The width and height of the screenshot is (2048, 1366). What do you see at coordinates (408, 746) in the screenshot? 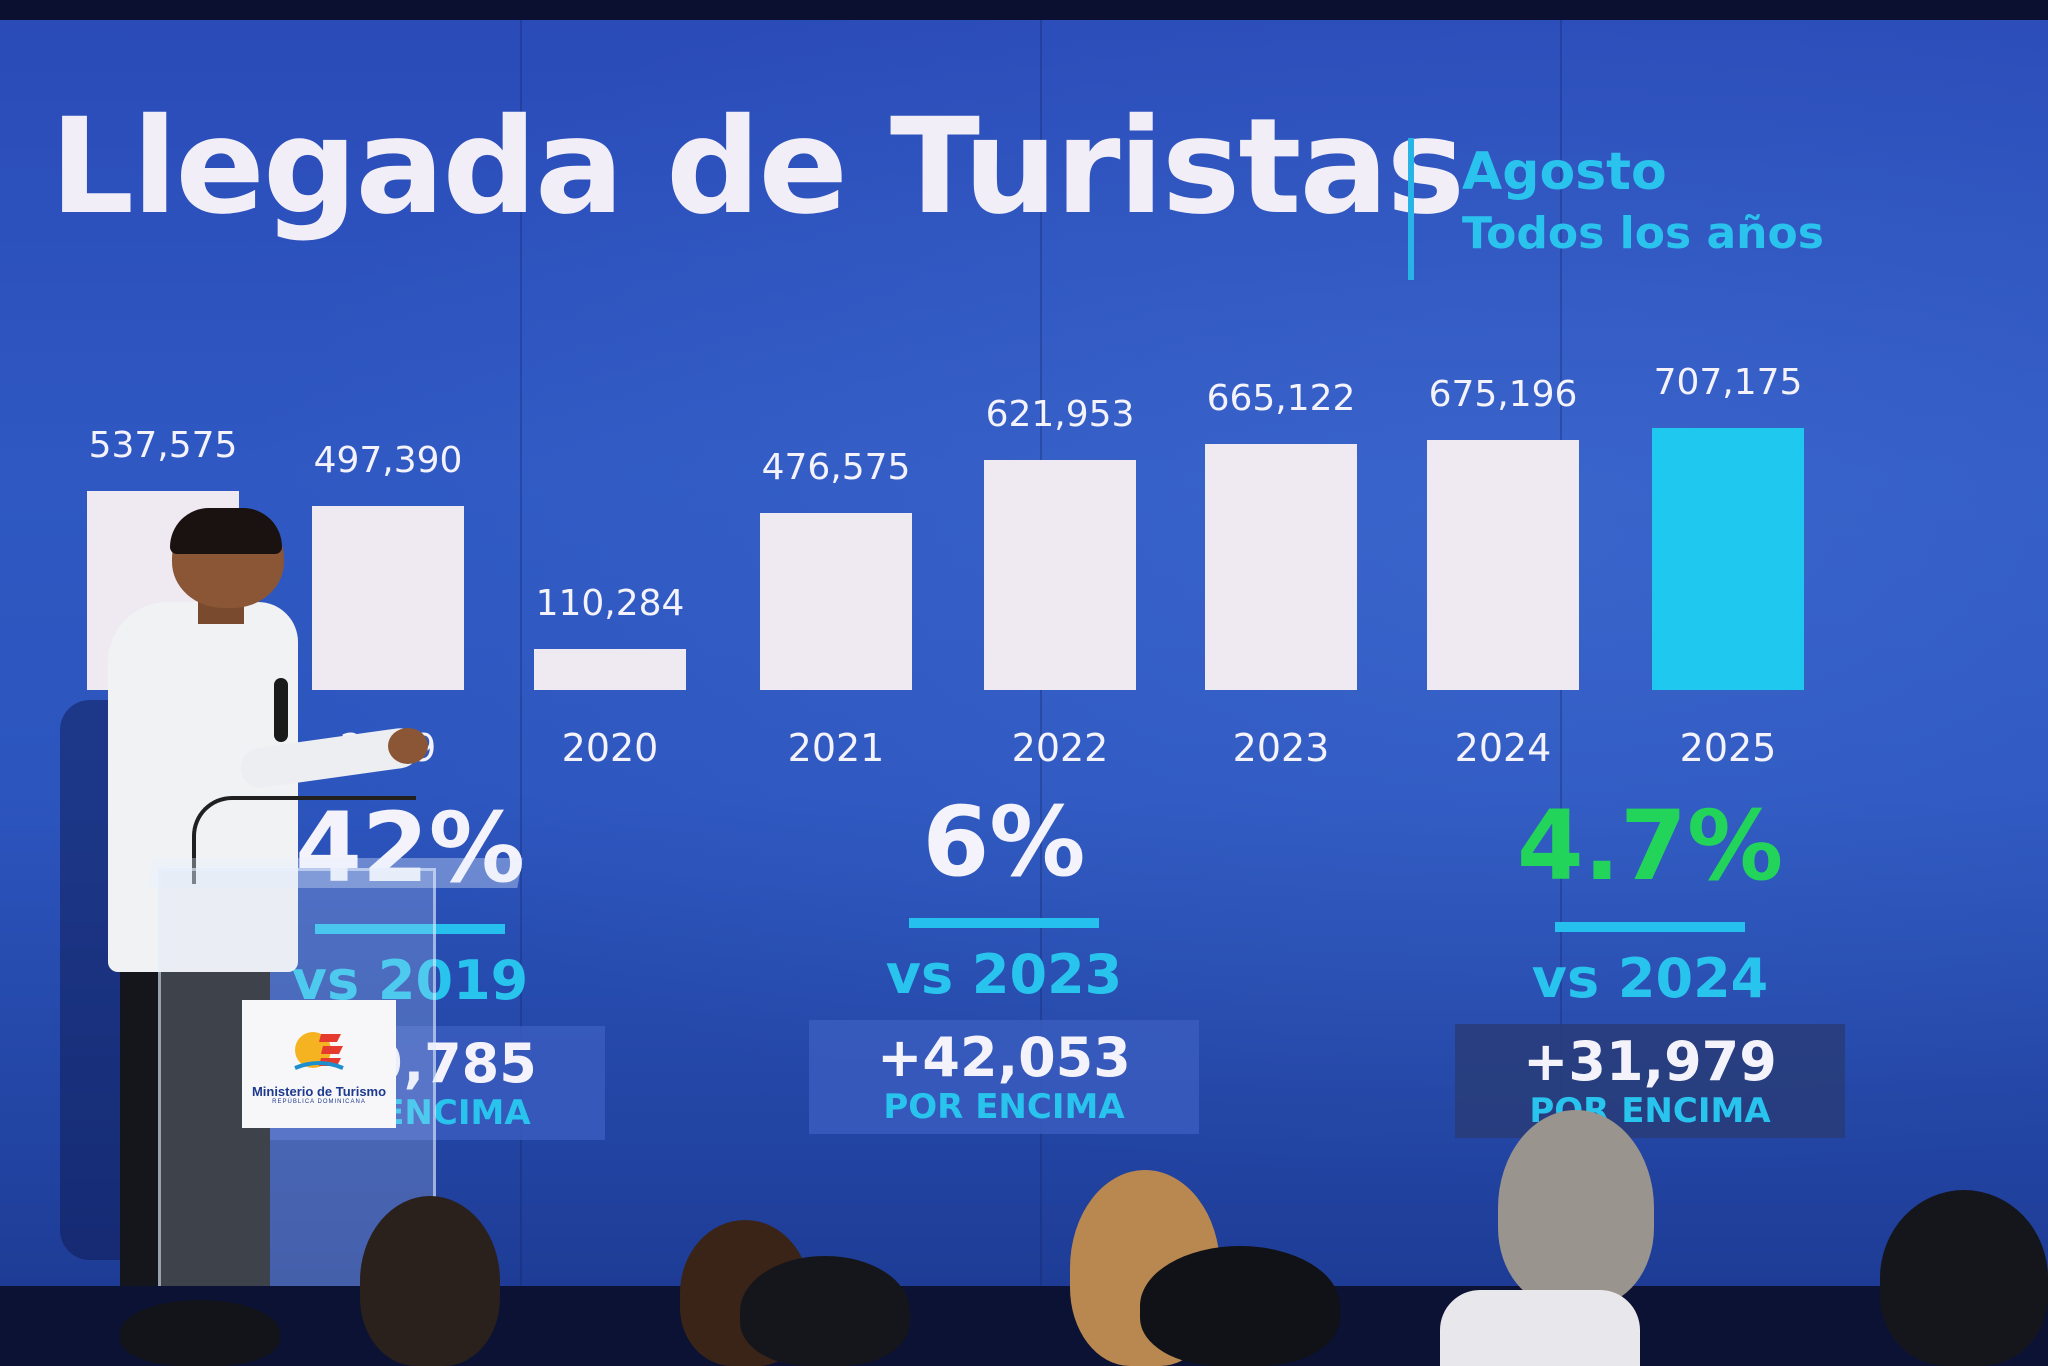
I see `presenter-hand` at bounding box center [408, 746].